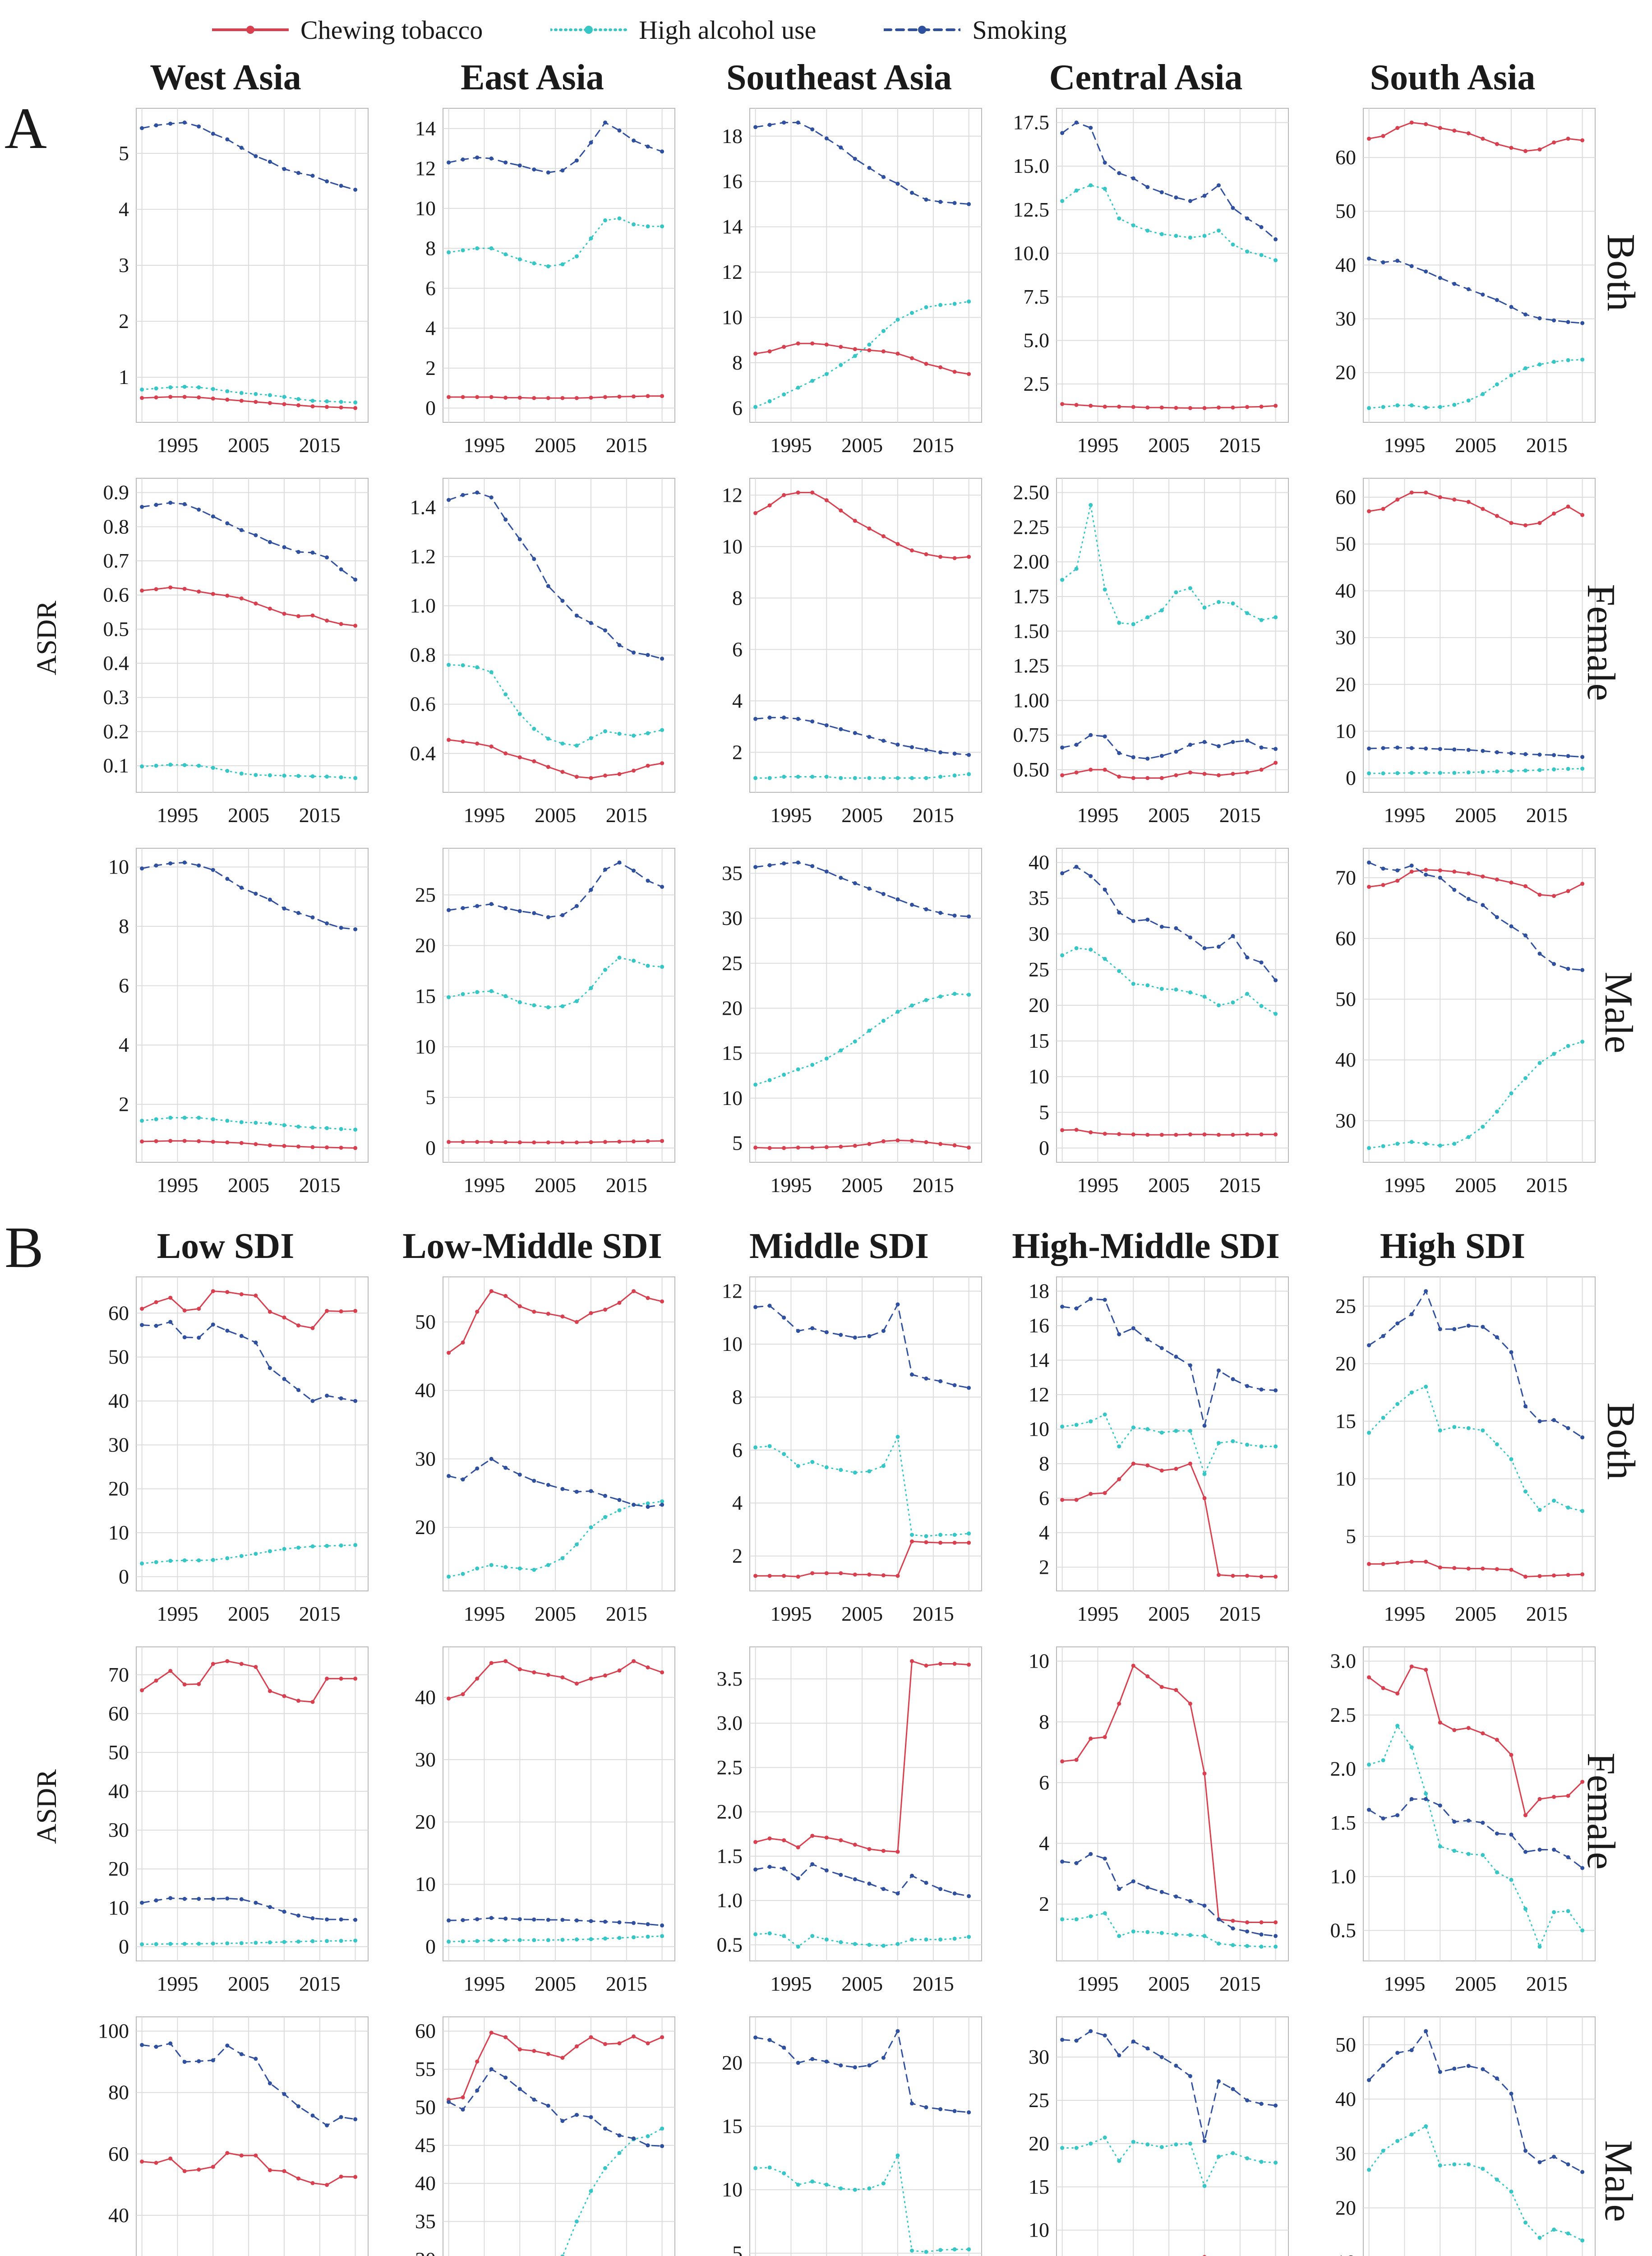 The height and width of the screenshot is (2256, 1652). I want to click on chart-central-asia-male: 0 5 10 15 20 25 30 35 40 1995 2005 2015, so click(1146, 1026).